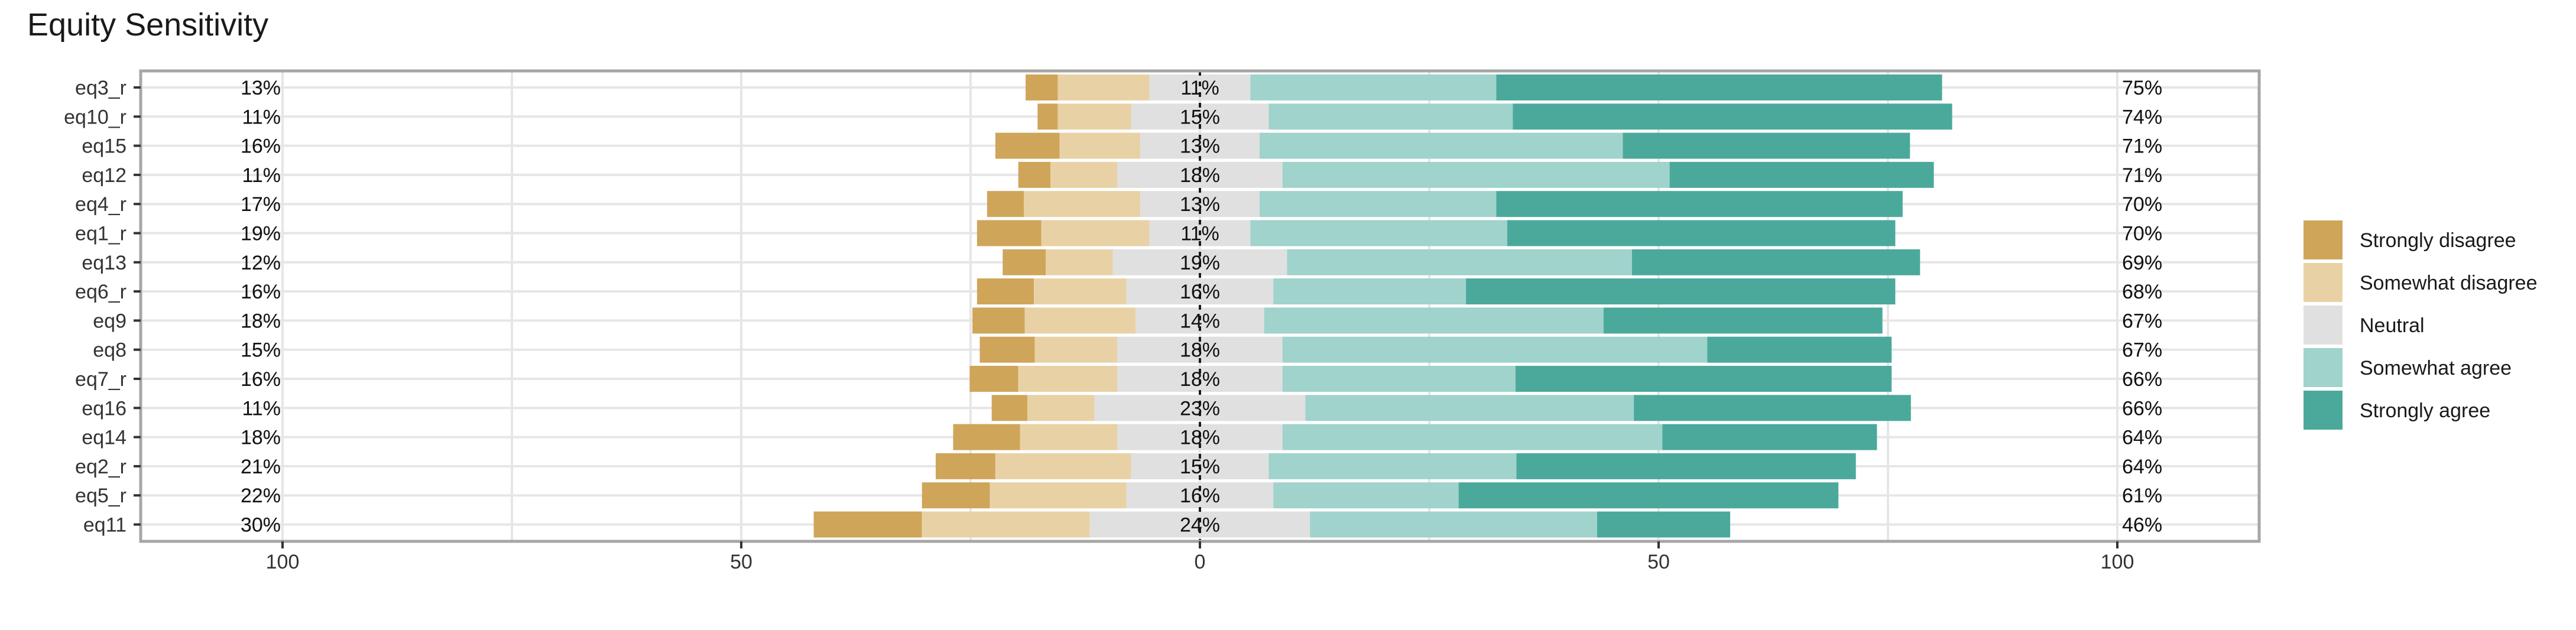 This screenshot has width=2576, height=630. What do you see at coordinates (261, 204) in the screenshot?
I see `disagree-pct-label: 17%` at bounding box center [261, 204].